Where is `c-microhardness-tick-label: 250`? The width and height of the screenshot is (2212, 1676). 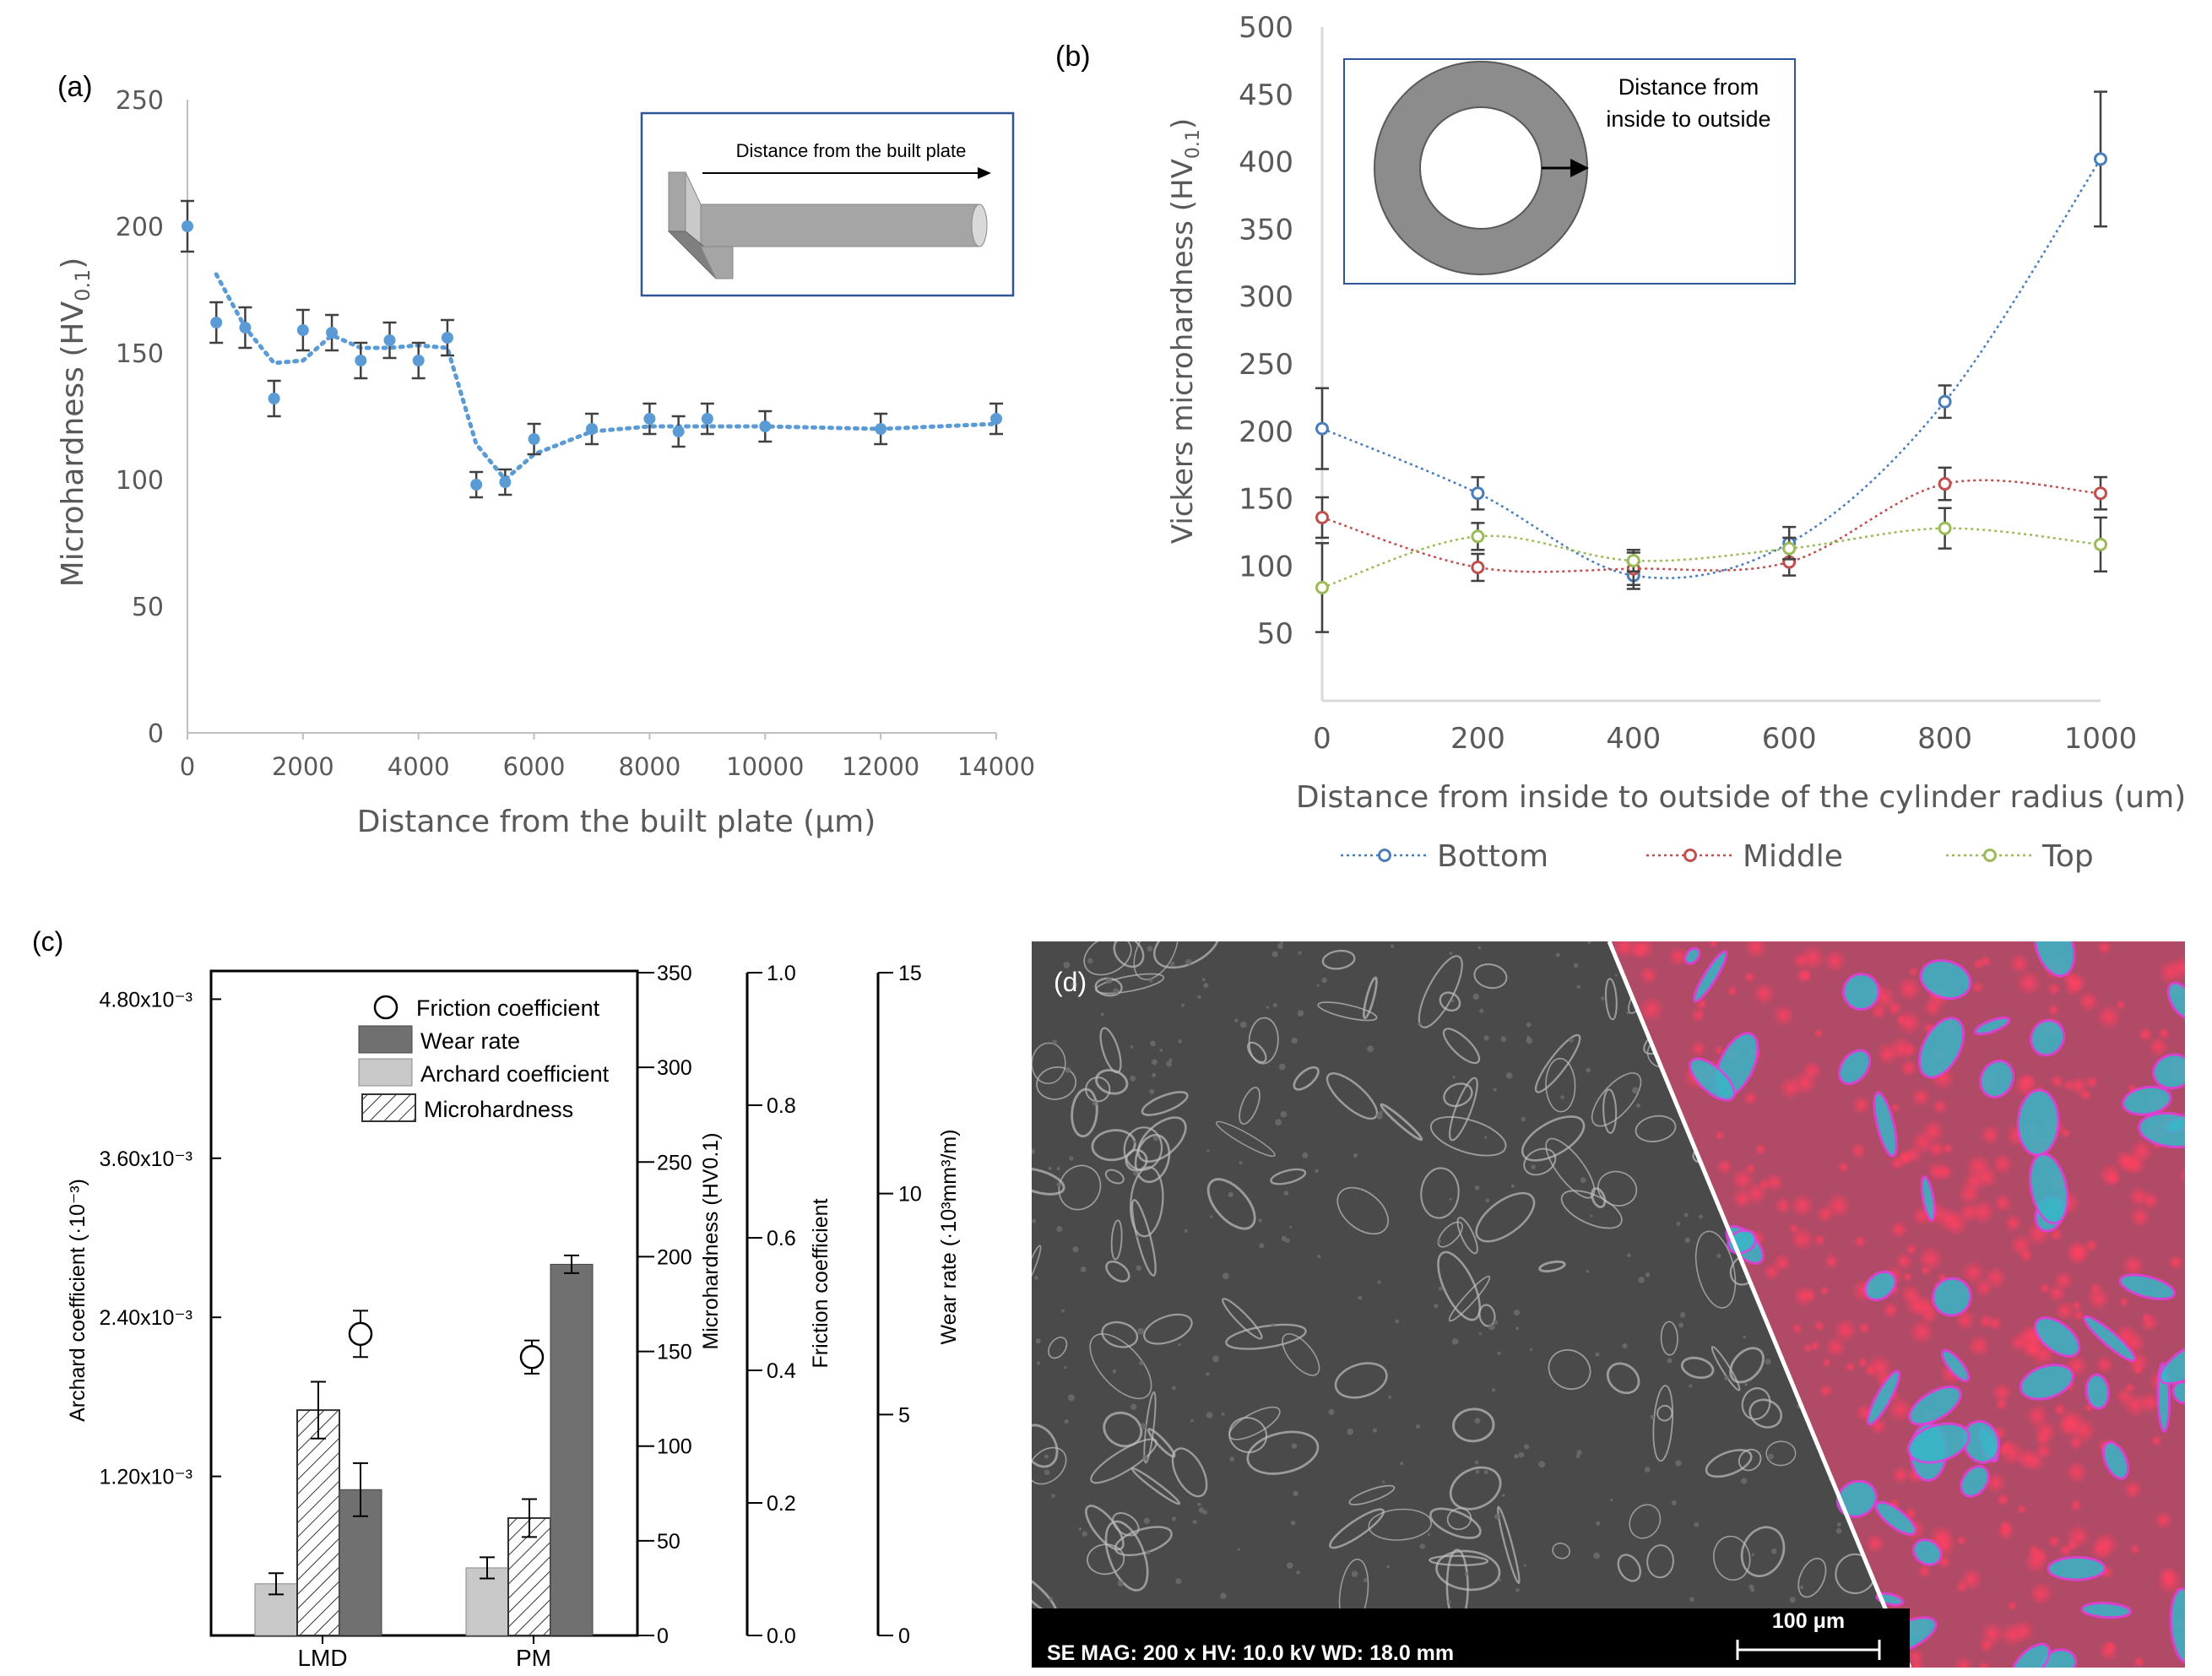 c-microhardness-tick-label: 250 is located at coordinates (675, 1162).